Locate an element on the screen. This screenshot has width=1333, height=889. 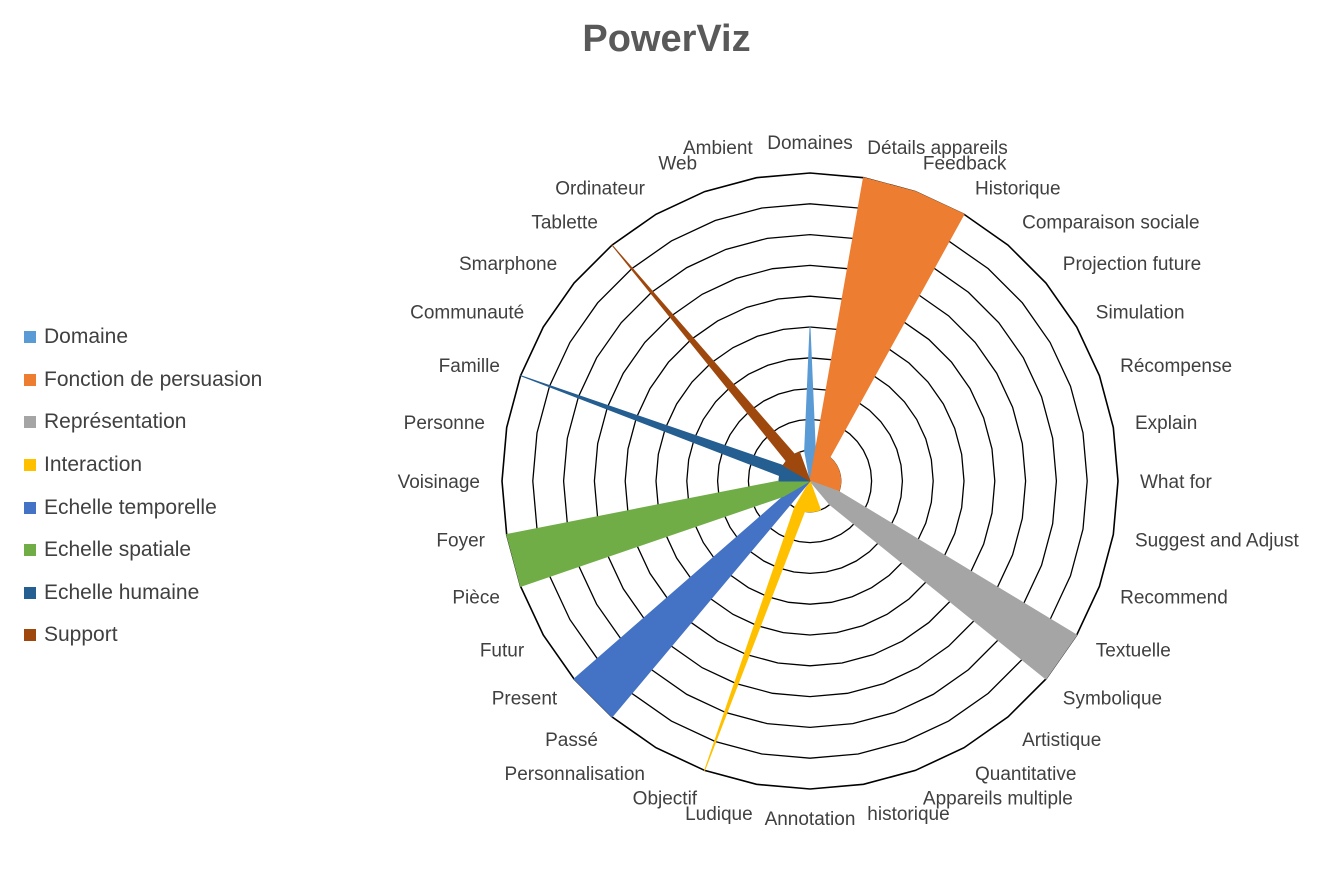
legend-label: Interaction is located at coordinates (93, 465).